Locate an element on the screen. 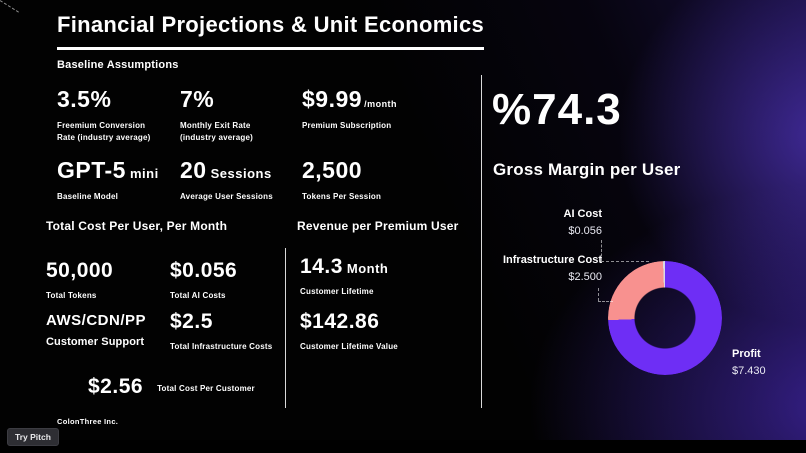  slice-label: Profit is located at coordinates (746, 354).